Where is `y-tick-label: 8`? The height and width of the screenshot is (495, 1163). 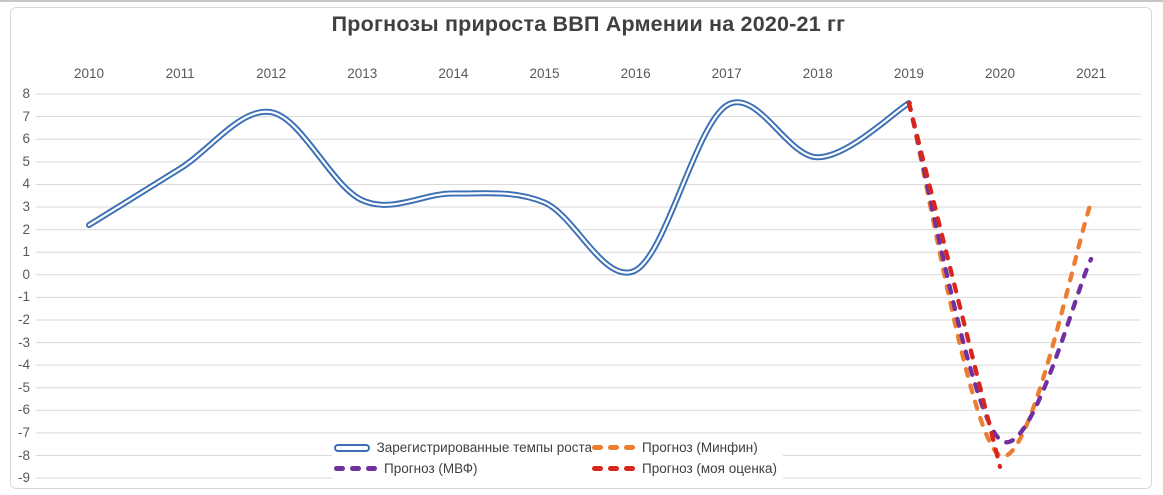 y-tick-label: 8 is located at coordinates (26, 94).